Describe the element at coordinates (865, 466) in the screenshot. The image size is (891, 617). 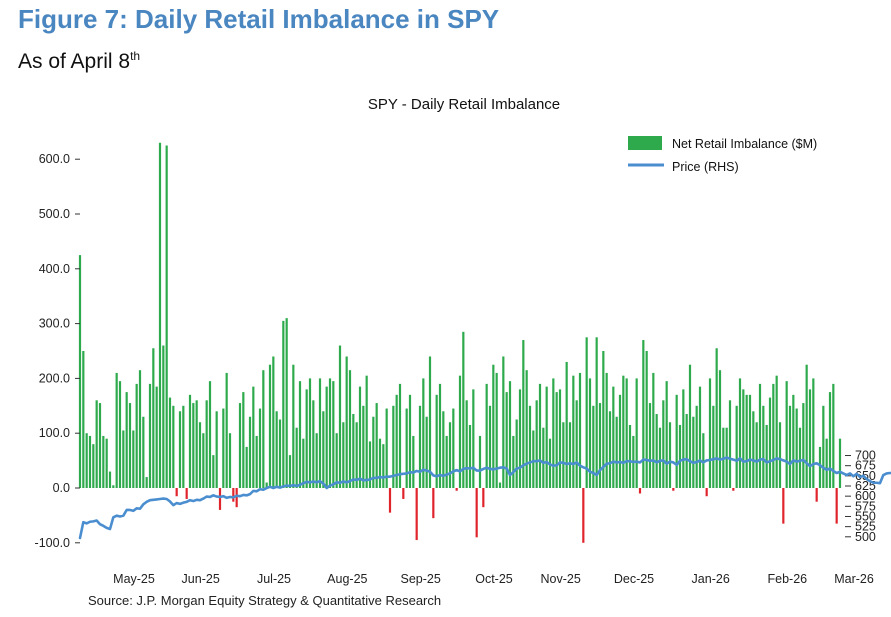
I see `right-tick-label: 675` at that location.